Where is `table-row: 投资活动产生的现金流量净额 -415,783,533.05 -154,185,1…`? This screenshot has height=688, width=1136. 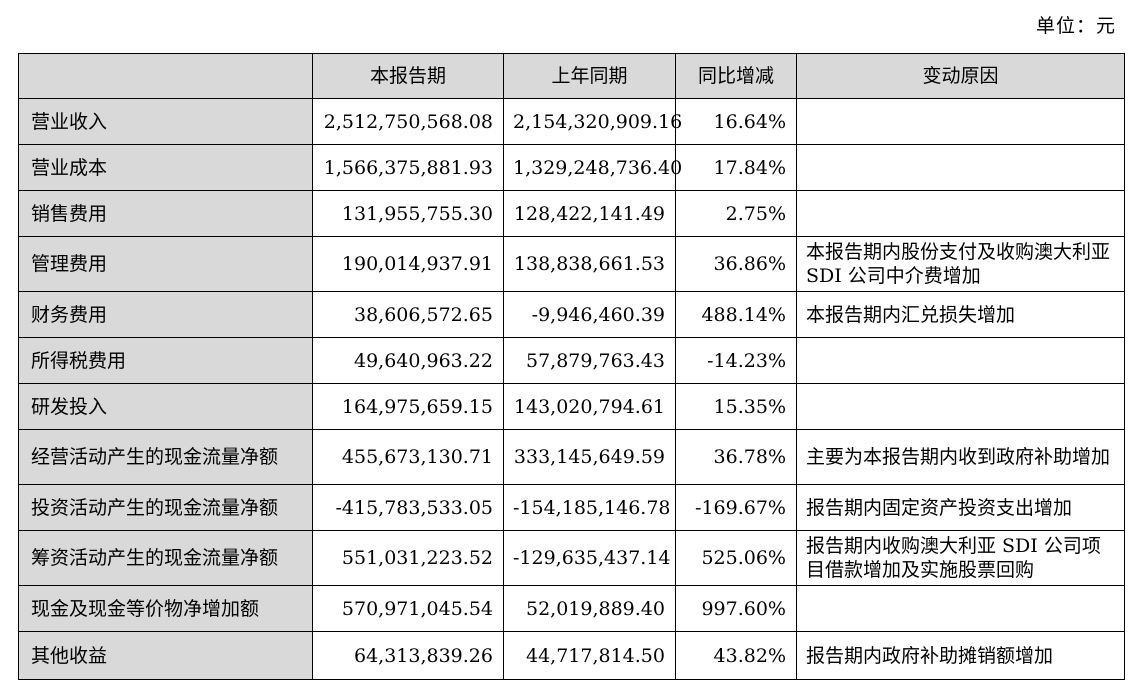
table-row: 投资活动产生的现金流量净额 -415,783,533.05 -154,185,1… is located at coordinates (571, 507).